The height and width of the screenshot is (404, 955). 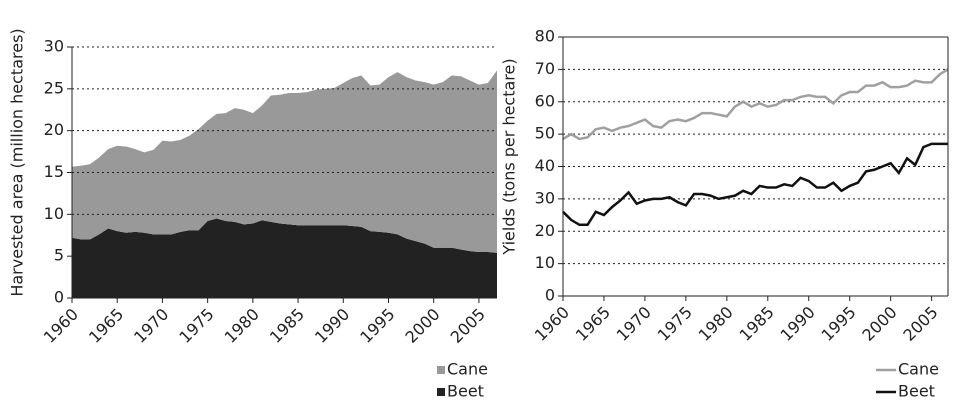 What do you see at coordinates (545, 133) in the screenshot?
I see `y-tick-label: 50` at bounding box center [545, 133].